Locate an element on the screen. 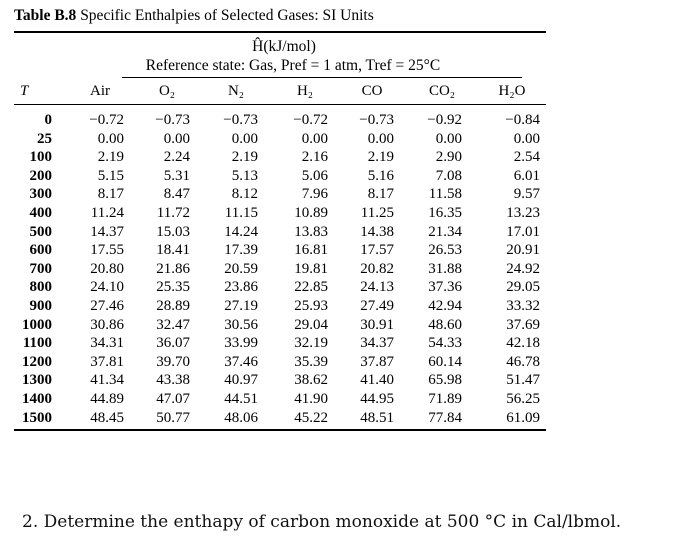 The width and height of the screenshot is (673, 550). o2-cell: 5.31 is located at coordinates (176, 175).